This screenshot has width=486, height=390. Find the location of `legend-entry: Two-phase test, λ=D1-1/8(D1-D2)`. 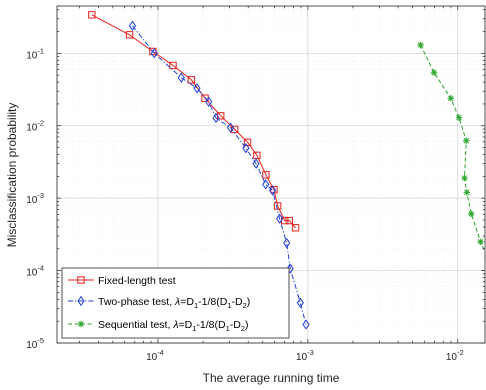

legend-entry: Two-phase test, λ=D1-1/8(D1-D2) is located at coordinates (159, 302).